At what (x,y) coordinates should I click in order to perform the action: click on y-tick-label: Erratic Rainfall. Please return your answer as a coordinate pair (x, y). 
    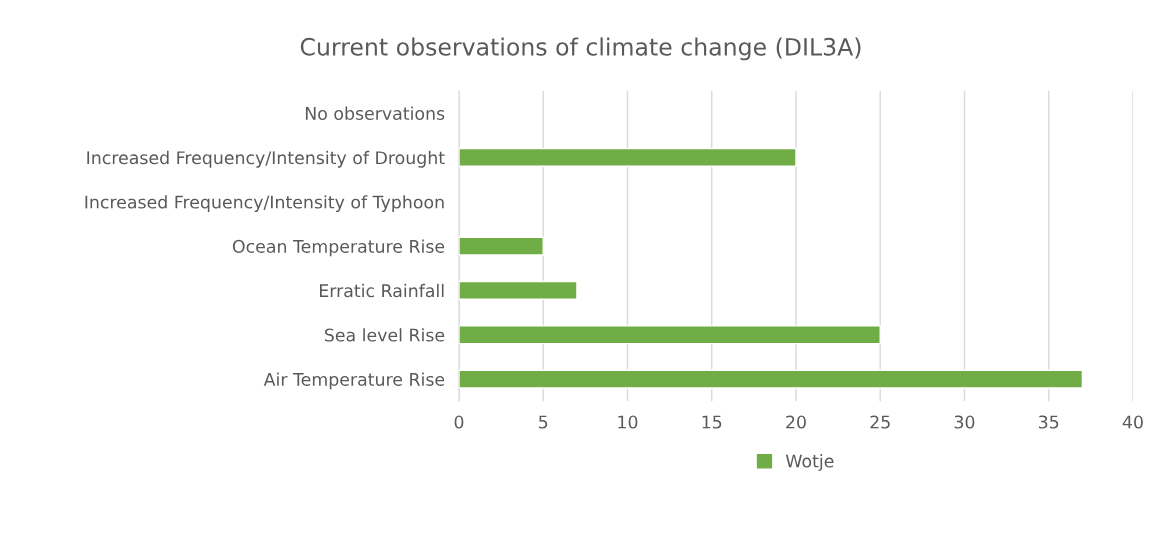
    Looking at the image, I should click on (382, 290).